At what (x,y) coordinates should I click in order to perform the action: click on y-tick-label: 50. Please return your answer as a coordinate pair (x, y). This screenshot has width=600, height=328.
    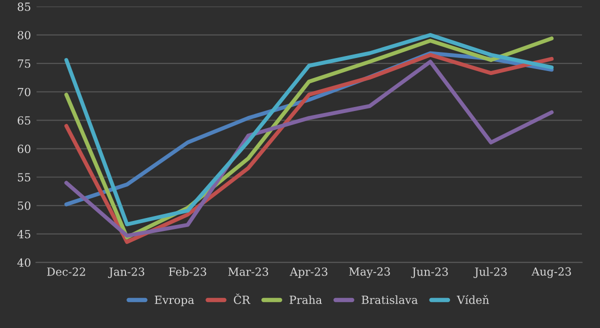
    Looking at the image, I should click on (24, 206).